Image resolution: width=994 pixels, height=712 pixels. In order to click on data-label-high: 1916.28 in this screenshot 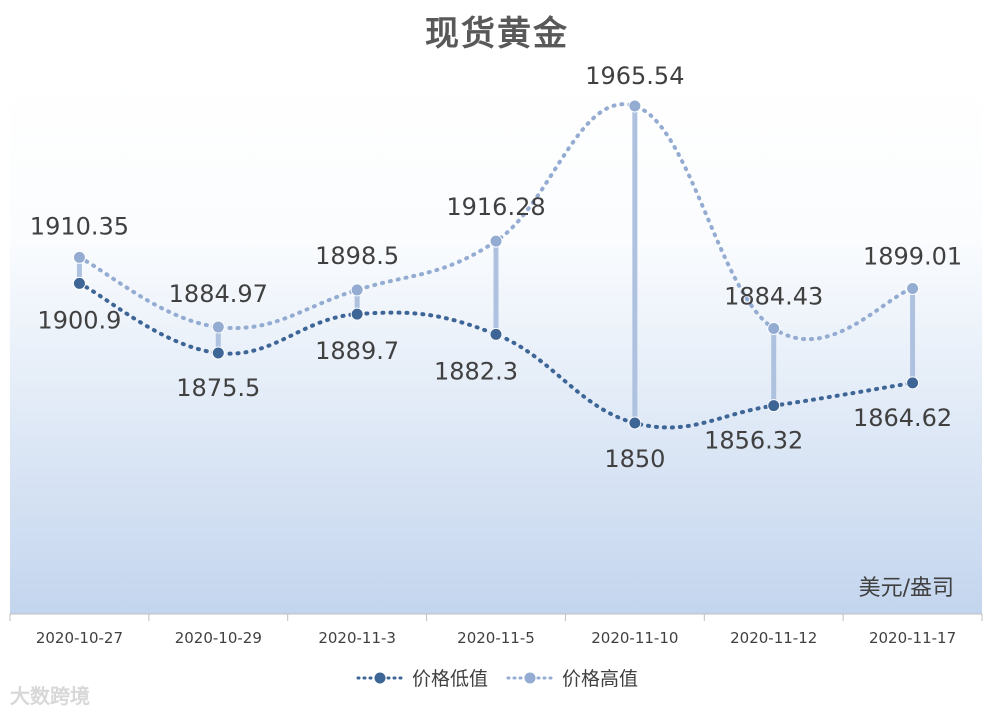, I will do `click(495, 207)`.